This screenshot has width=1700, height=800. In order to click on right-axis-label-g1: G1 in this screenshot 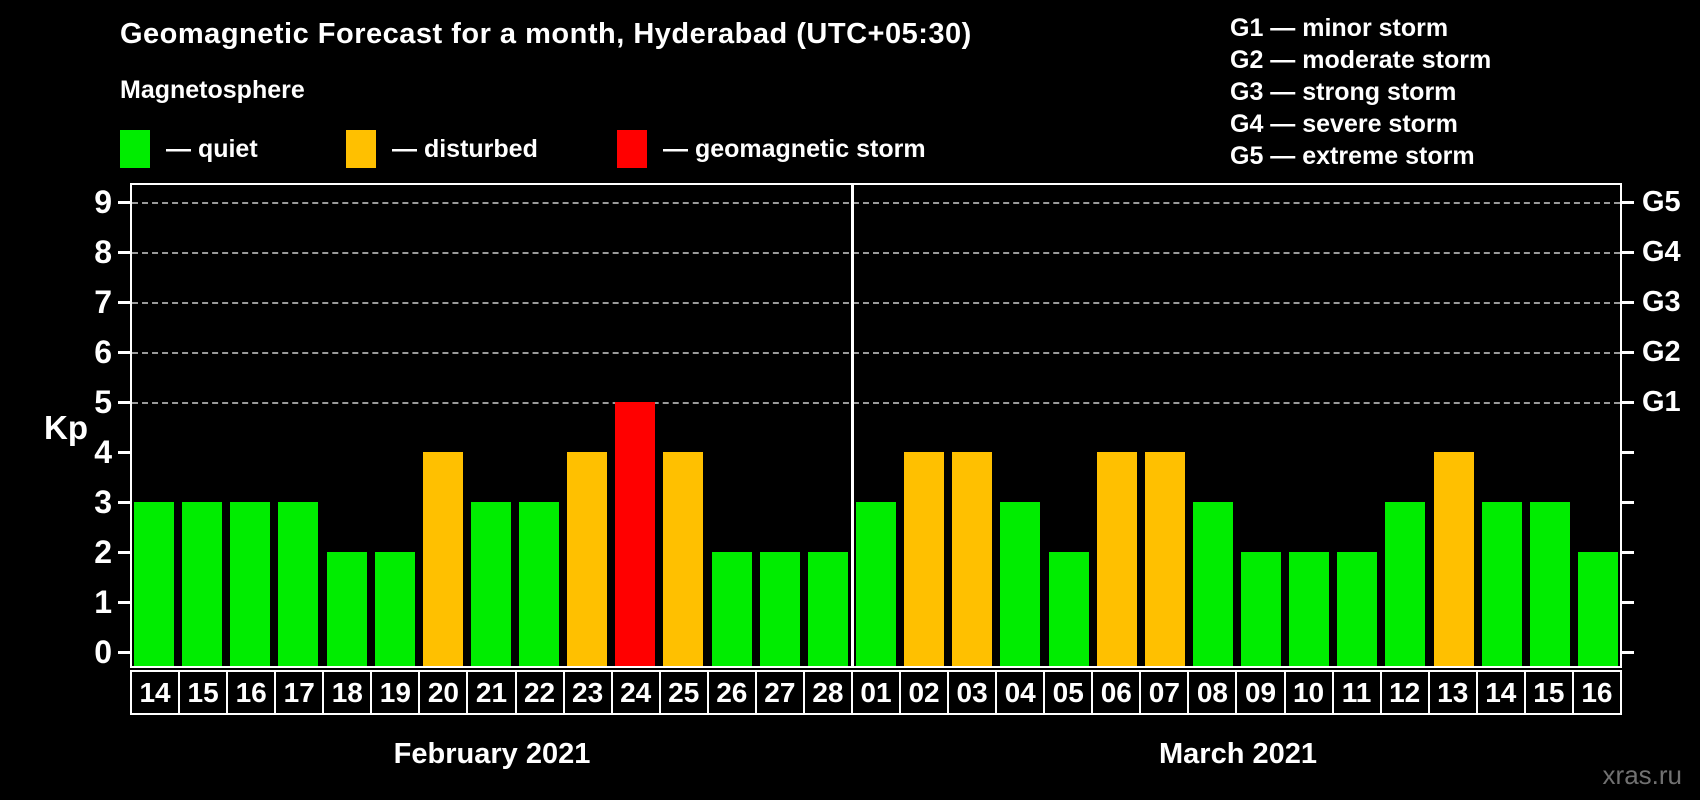, I will do `click(1661, 402)`.